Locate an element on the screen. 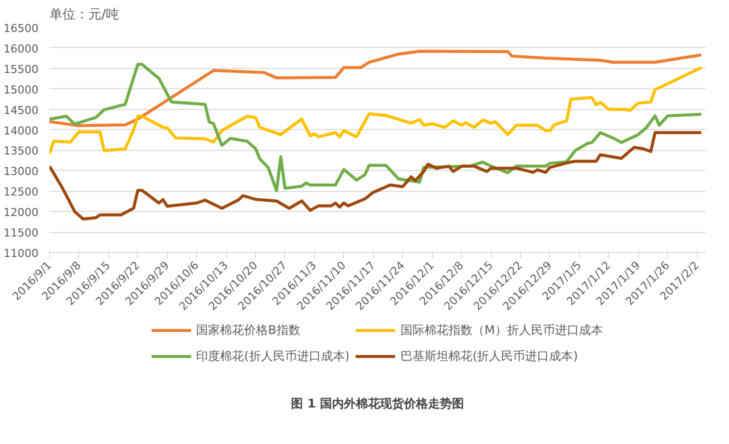 The width and height of the screenshot is (729, 444). legend-label: 印度棉花(折人民币进口成本) is located at coordinates (273, 356).